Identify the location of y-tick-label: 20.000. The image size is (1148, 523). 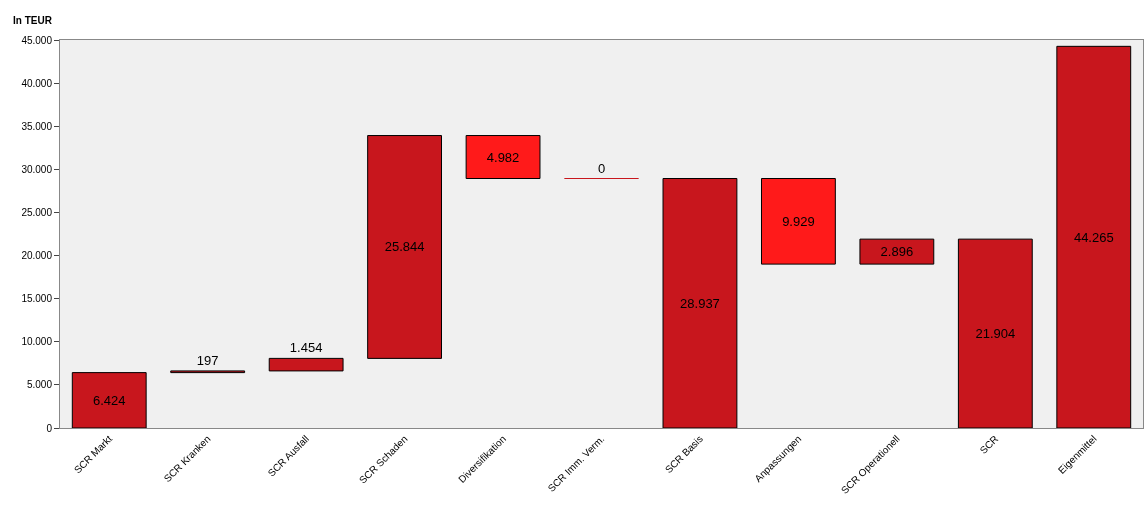
(37, 256).